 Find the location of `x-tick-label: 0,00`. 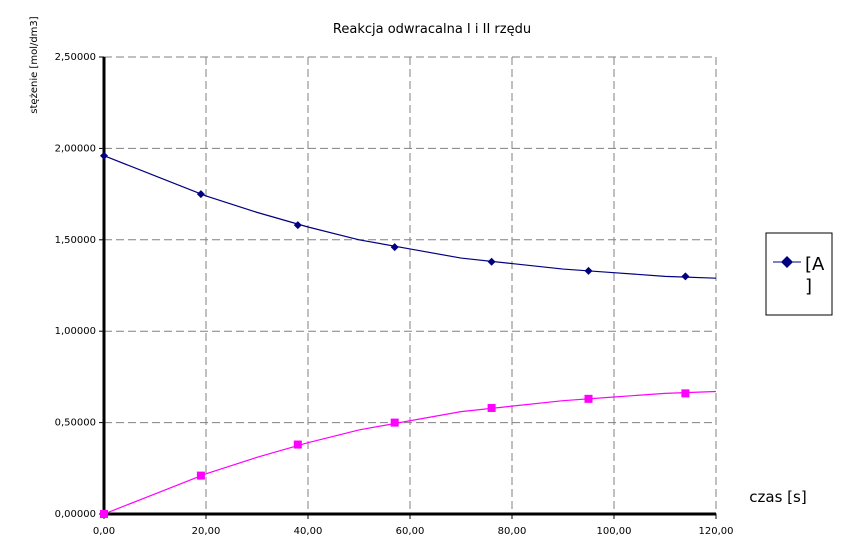

x-tick-label: 0,00 is located at coordinates (104, 531).